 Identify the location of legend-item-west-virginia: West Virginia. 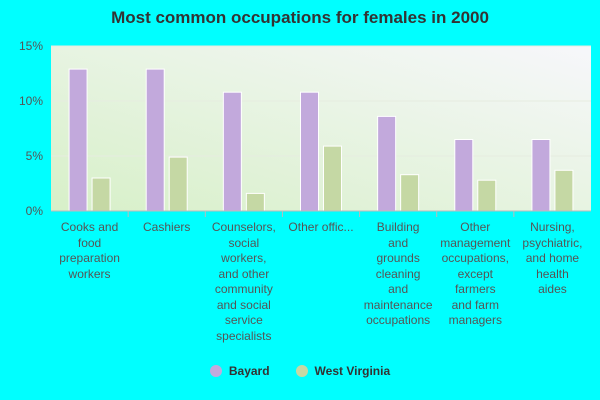
(343, 371).